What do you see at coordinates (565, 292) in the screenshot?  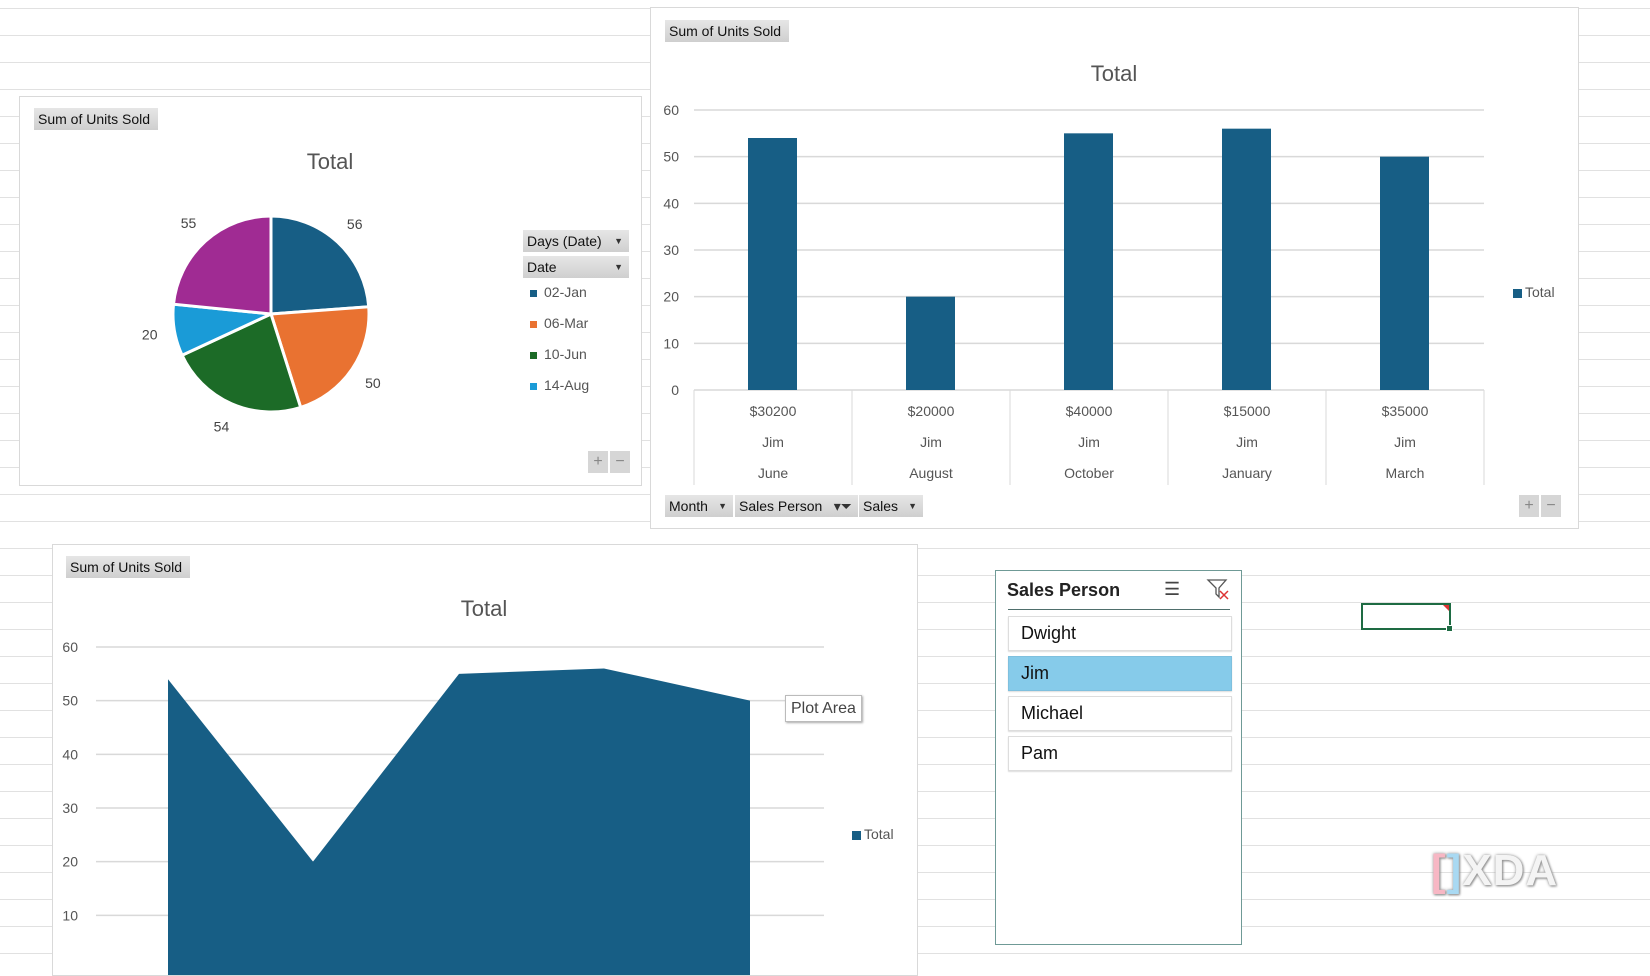 I see `legend-label: 02-Jan` at bounding box center [565, 292].